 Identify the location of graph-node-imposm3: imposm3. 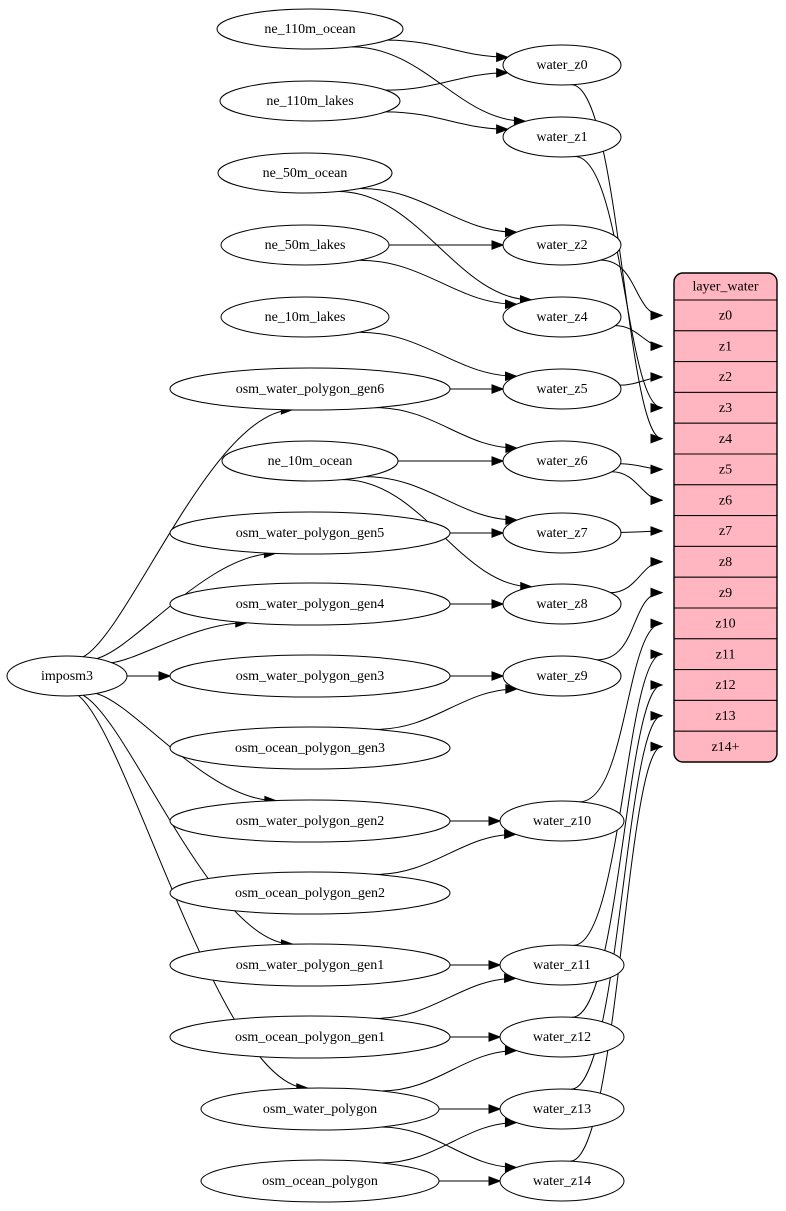
(67, 676).